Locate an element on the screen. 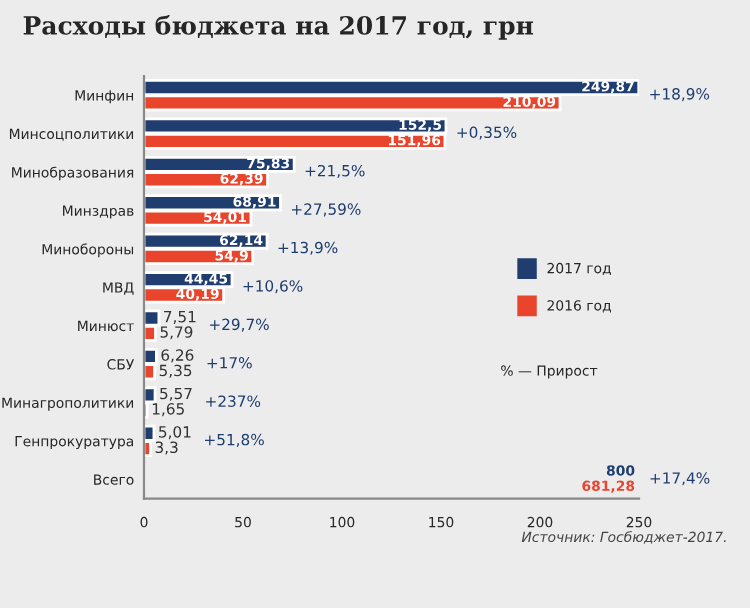 Image resolution: width=750 pixels, height=608 pixels. chart-title: Расходы бюджета на 2017 год, грн is located at coordinates (278, 27).